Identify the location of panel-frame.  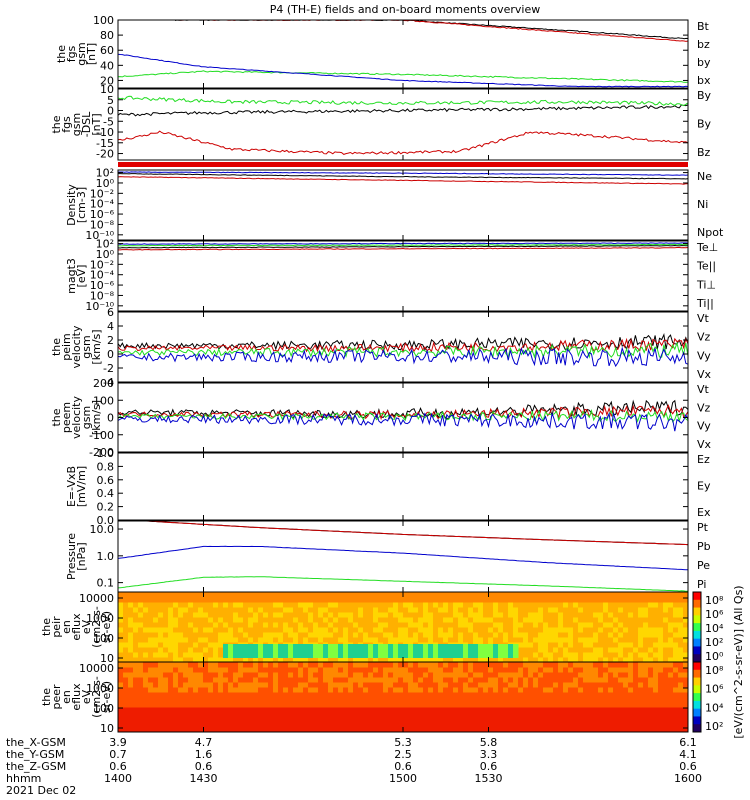
(403, 276).